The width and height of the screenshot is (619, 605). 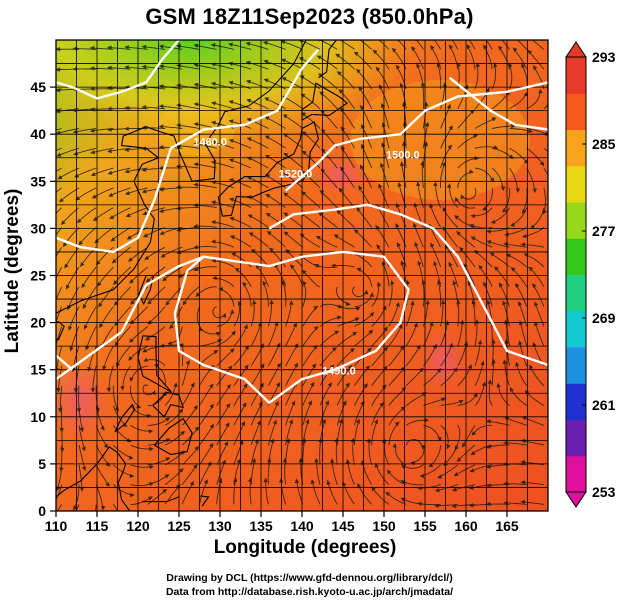 What do you see at coordinates (309, 16) in the screenshot?
I see `chart-title: GSM 18Z11Sep2023 (850.0hPa)` at bounding box center [309, 16].